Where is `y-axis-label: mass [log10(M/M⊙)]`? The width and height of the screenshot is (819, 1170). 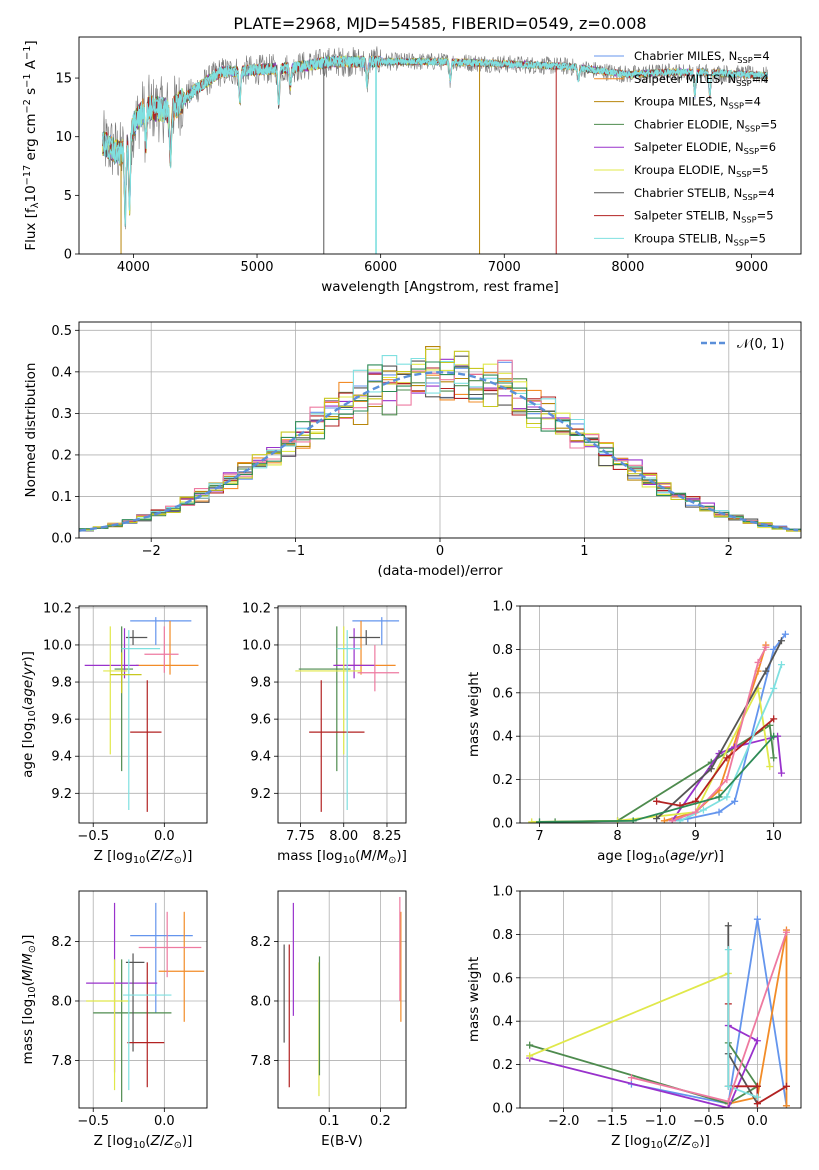 y-axis-label: mass [log10(M/M⊙)] is located at coordinates (29, 1000).